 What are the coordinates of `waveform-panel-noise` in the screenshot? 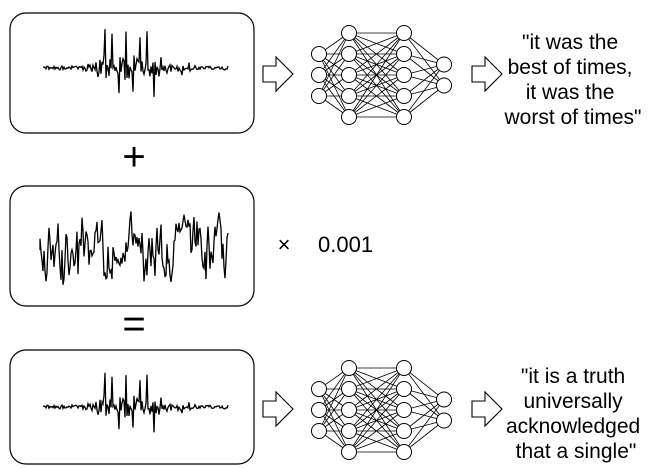 It's located at (132, 246).